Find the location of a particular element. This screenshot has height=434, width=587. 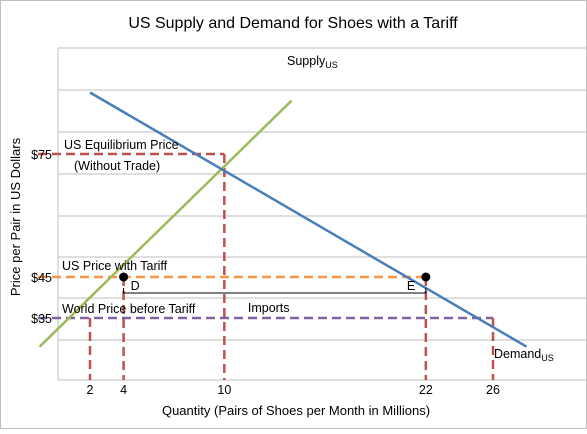

point-e is located at coordinates (426, 277).